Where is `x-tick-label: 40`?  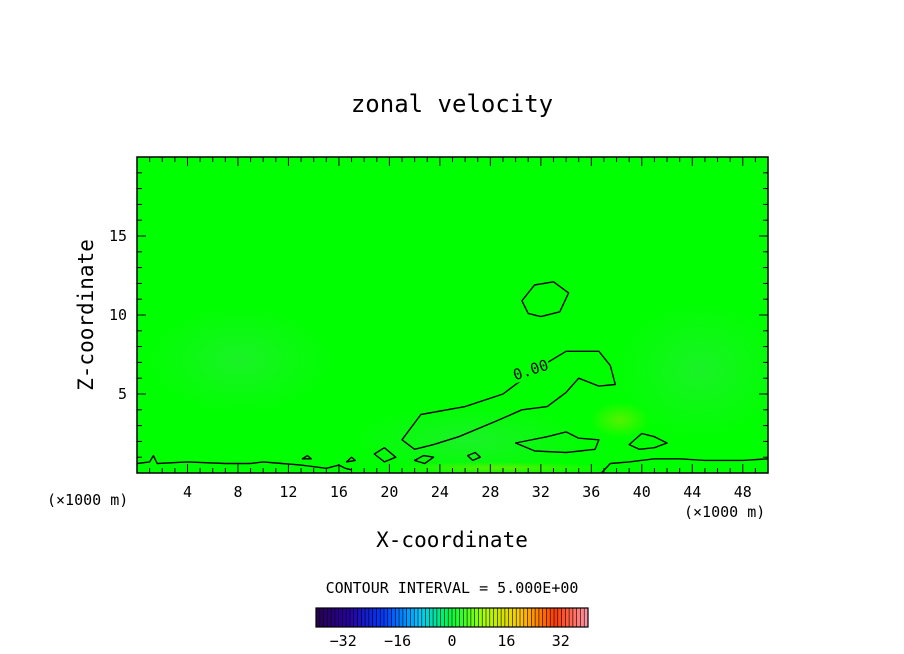
x-tick-label: 40 is located at coordinates (642, 492).